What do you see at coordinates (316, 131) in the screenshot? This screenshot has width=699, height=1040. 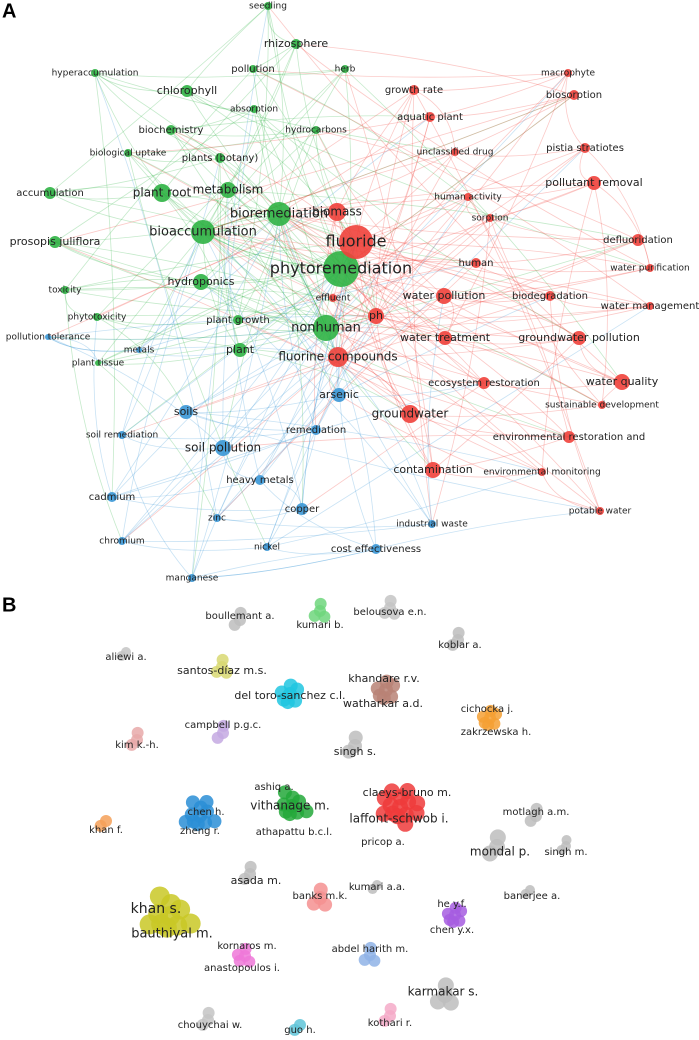 I see `node-label: hydrocarbons` at bounding box center [316, 131].